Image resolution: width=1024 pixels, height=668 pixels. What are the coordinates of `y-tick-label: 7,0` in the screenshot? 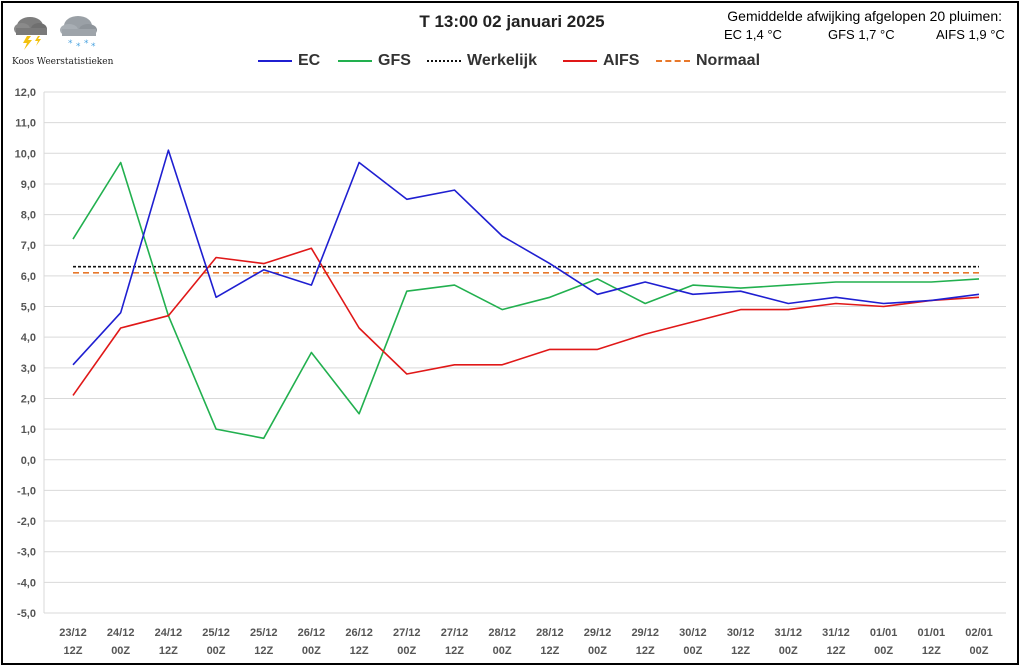 It's located at (28, 246).